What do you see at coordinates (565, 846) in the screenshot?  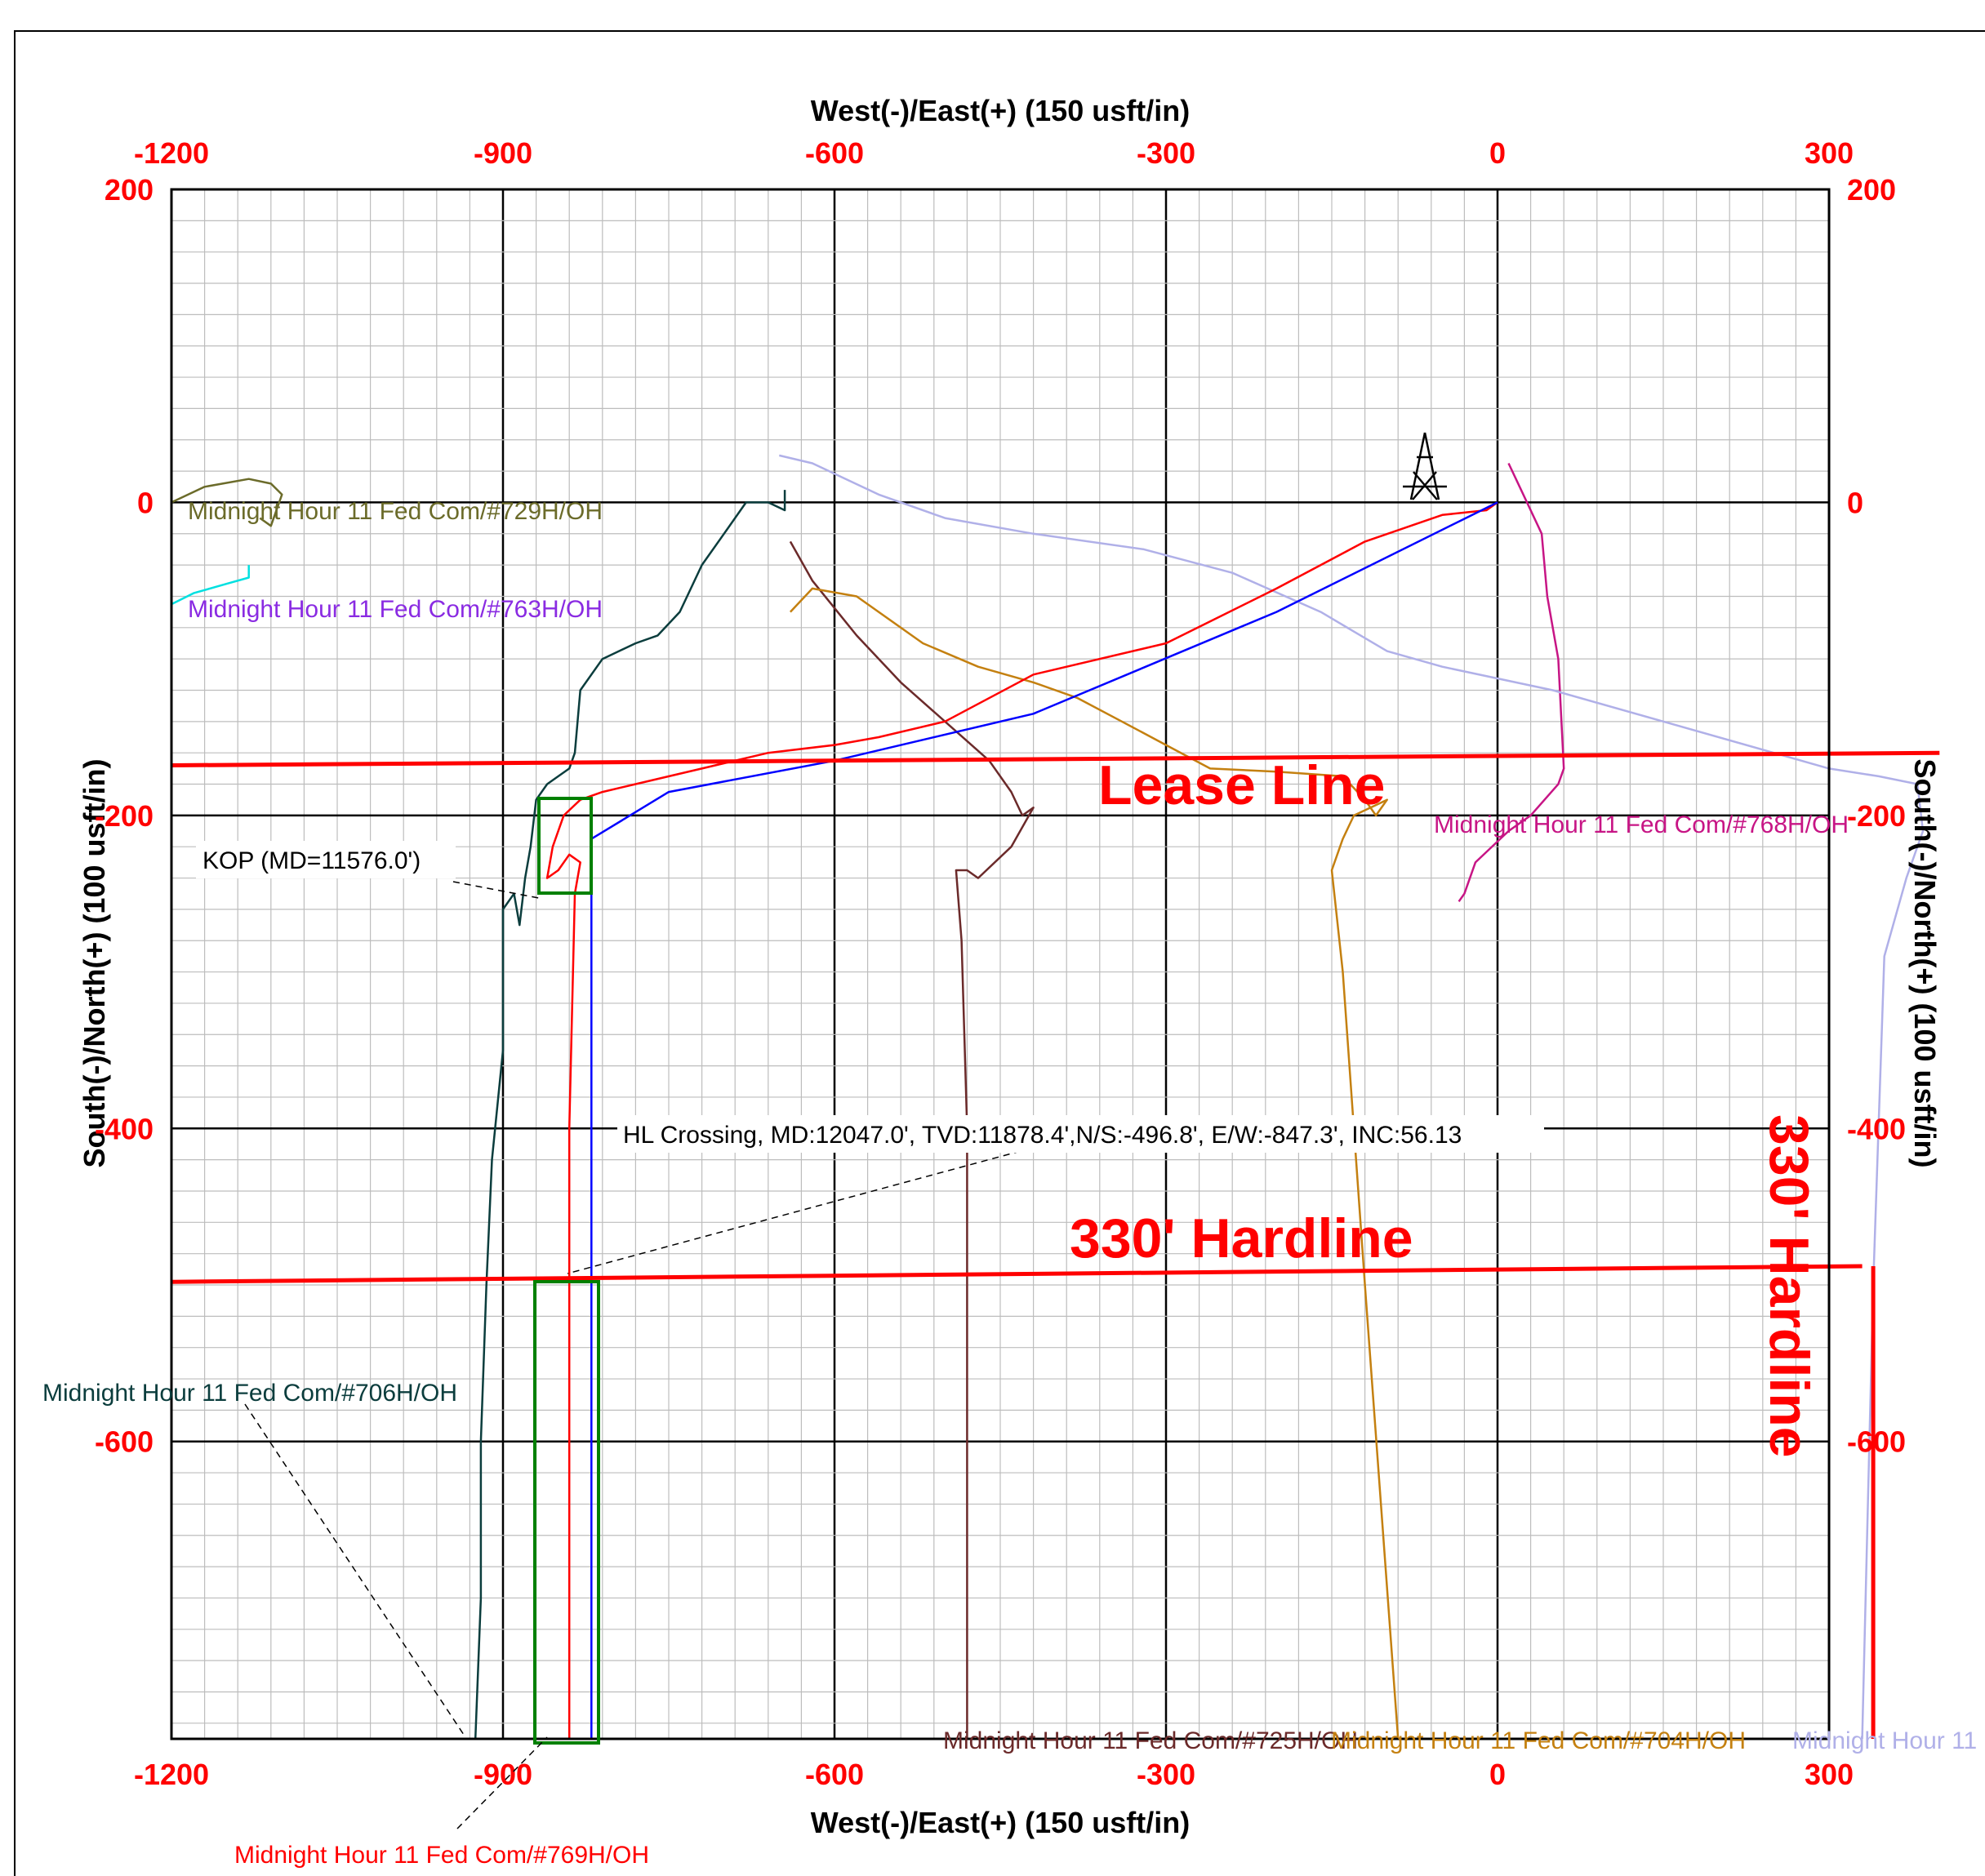 I see `kop-target-box` at bounding box center [565, 846].